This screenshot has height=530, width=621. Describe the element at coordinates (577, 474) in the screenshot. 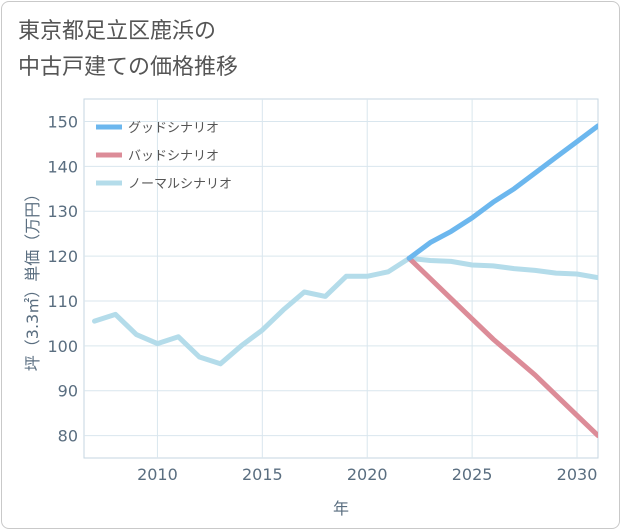

I see `x-tick-label: 2030` at that location.